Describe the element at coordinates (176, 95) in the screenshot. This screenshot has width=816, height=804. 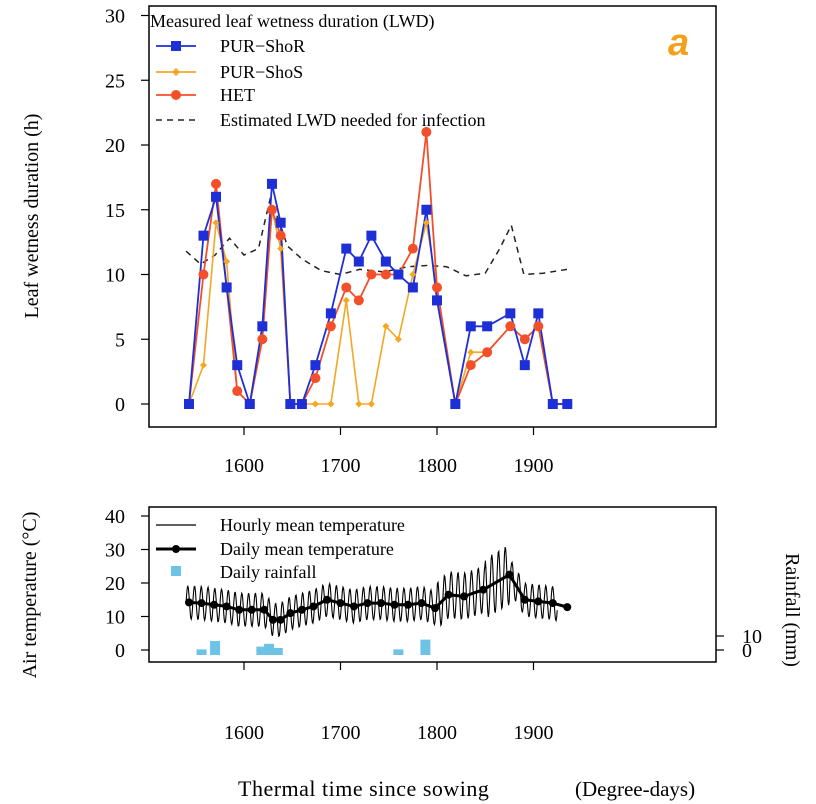
I see `legend-het-marker` at that location.